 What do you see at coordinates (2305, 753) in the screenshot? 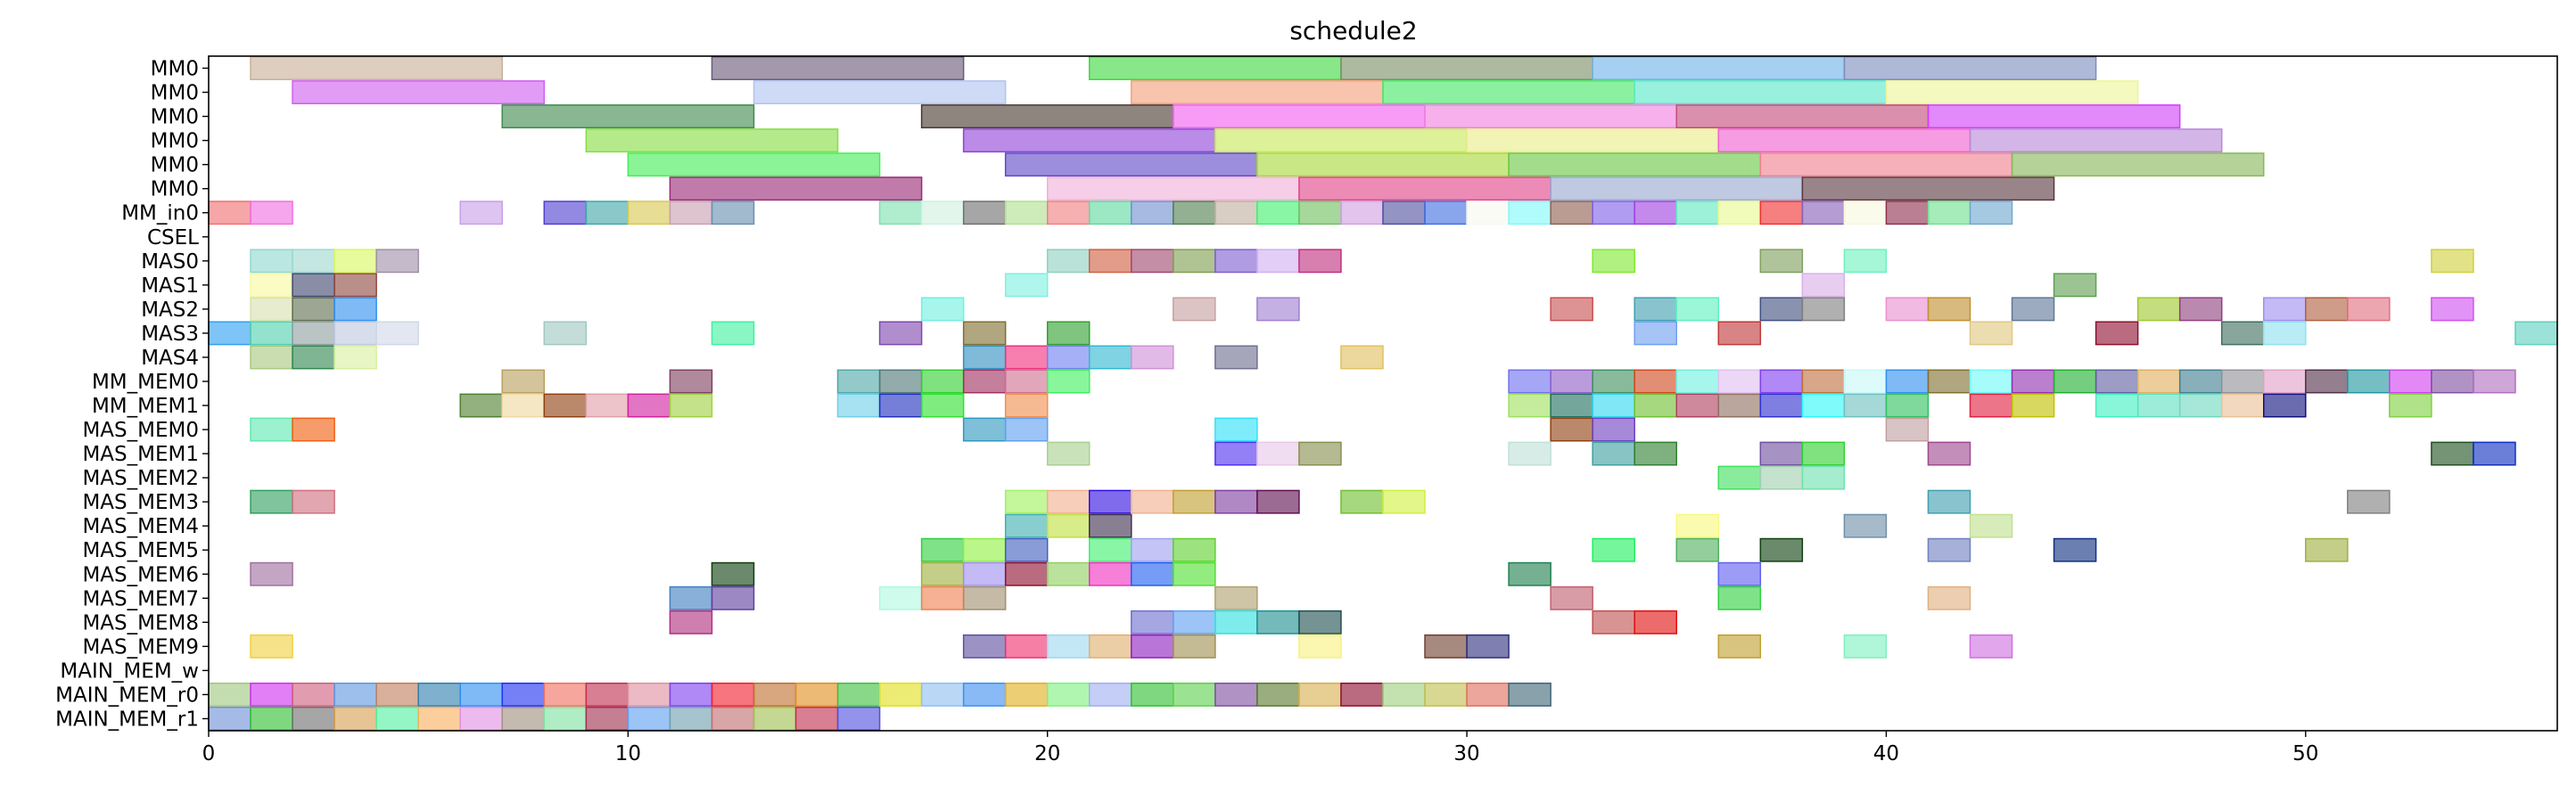
I see `x-tick-label: 50` at bounding box center [2305, 753].